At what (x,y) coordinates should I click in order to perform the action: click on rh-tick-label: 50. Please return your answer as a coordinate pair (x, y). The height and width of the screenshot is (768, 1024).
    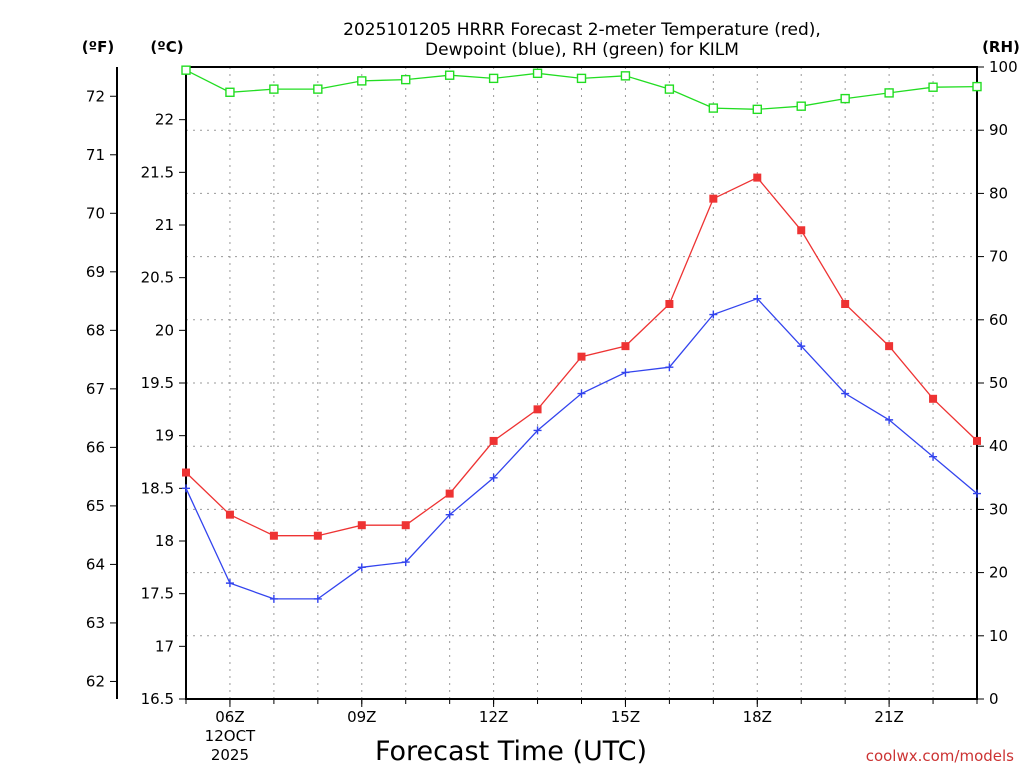
    Looking at the image, I should click on (998, 383).